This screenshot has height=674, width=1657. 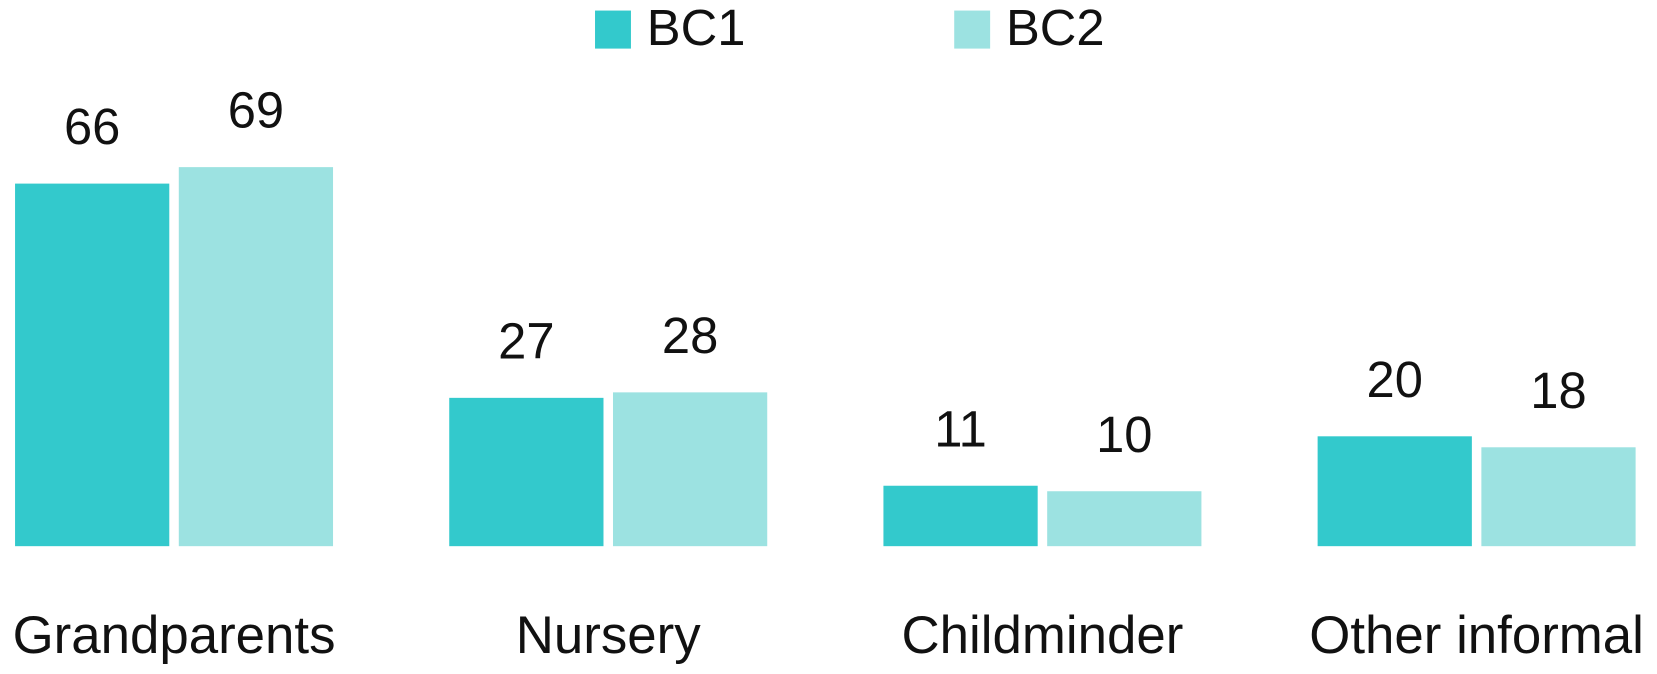 What do you see at coordinates (256, 110) in the screenshot?
I see `value-label: 69` at bounding box center [256, 110].